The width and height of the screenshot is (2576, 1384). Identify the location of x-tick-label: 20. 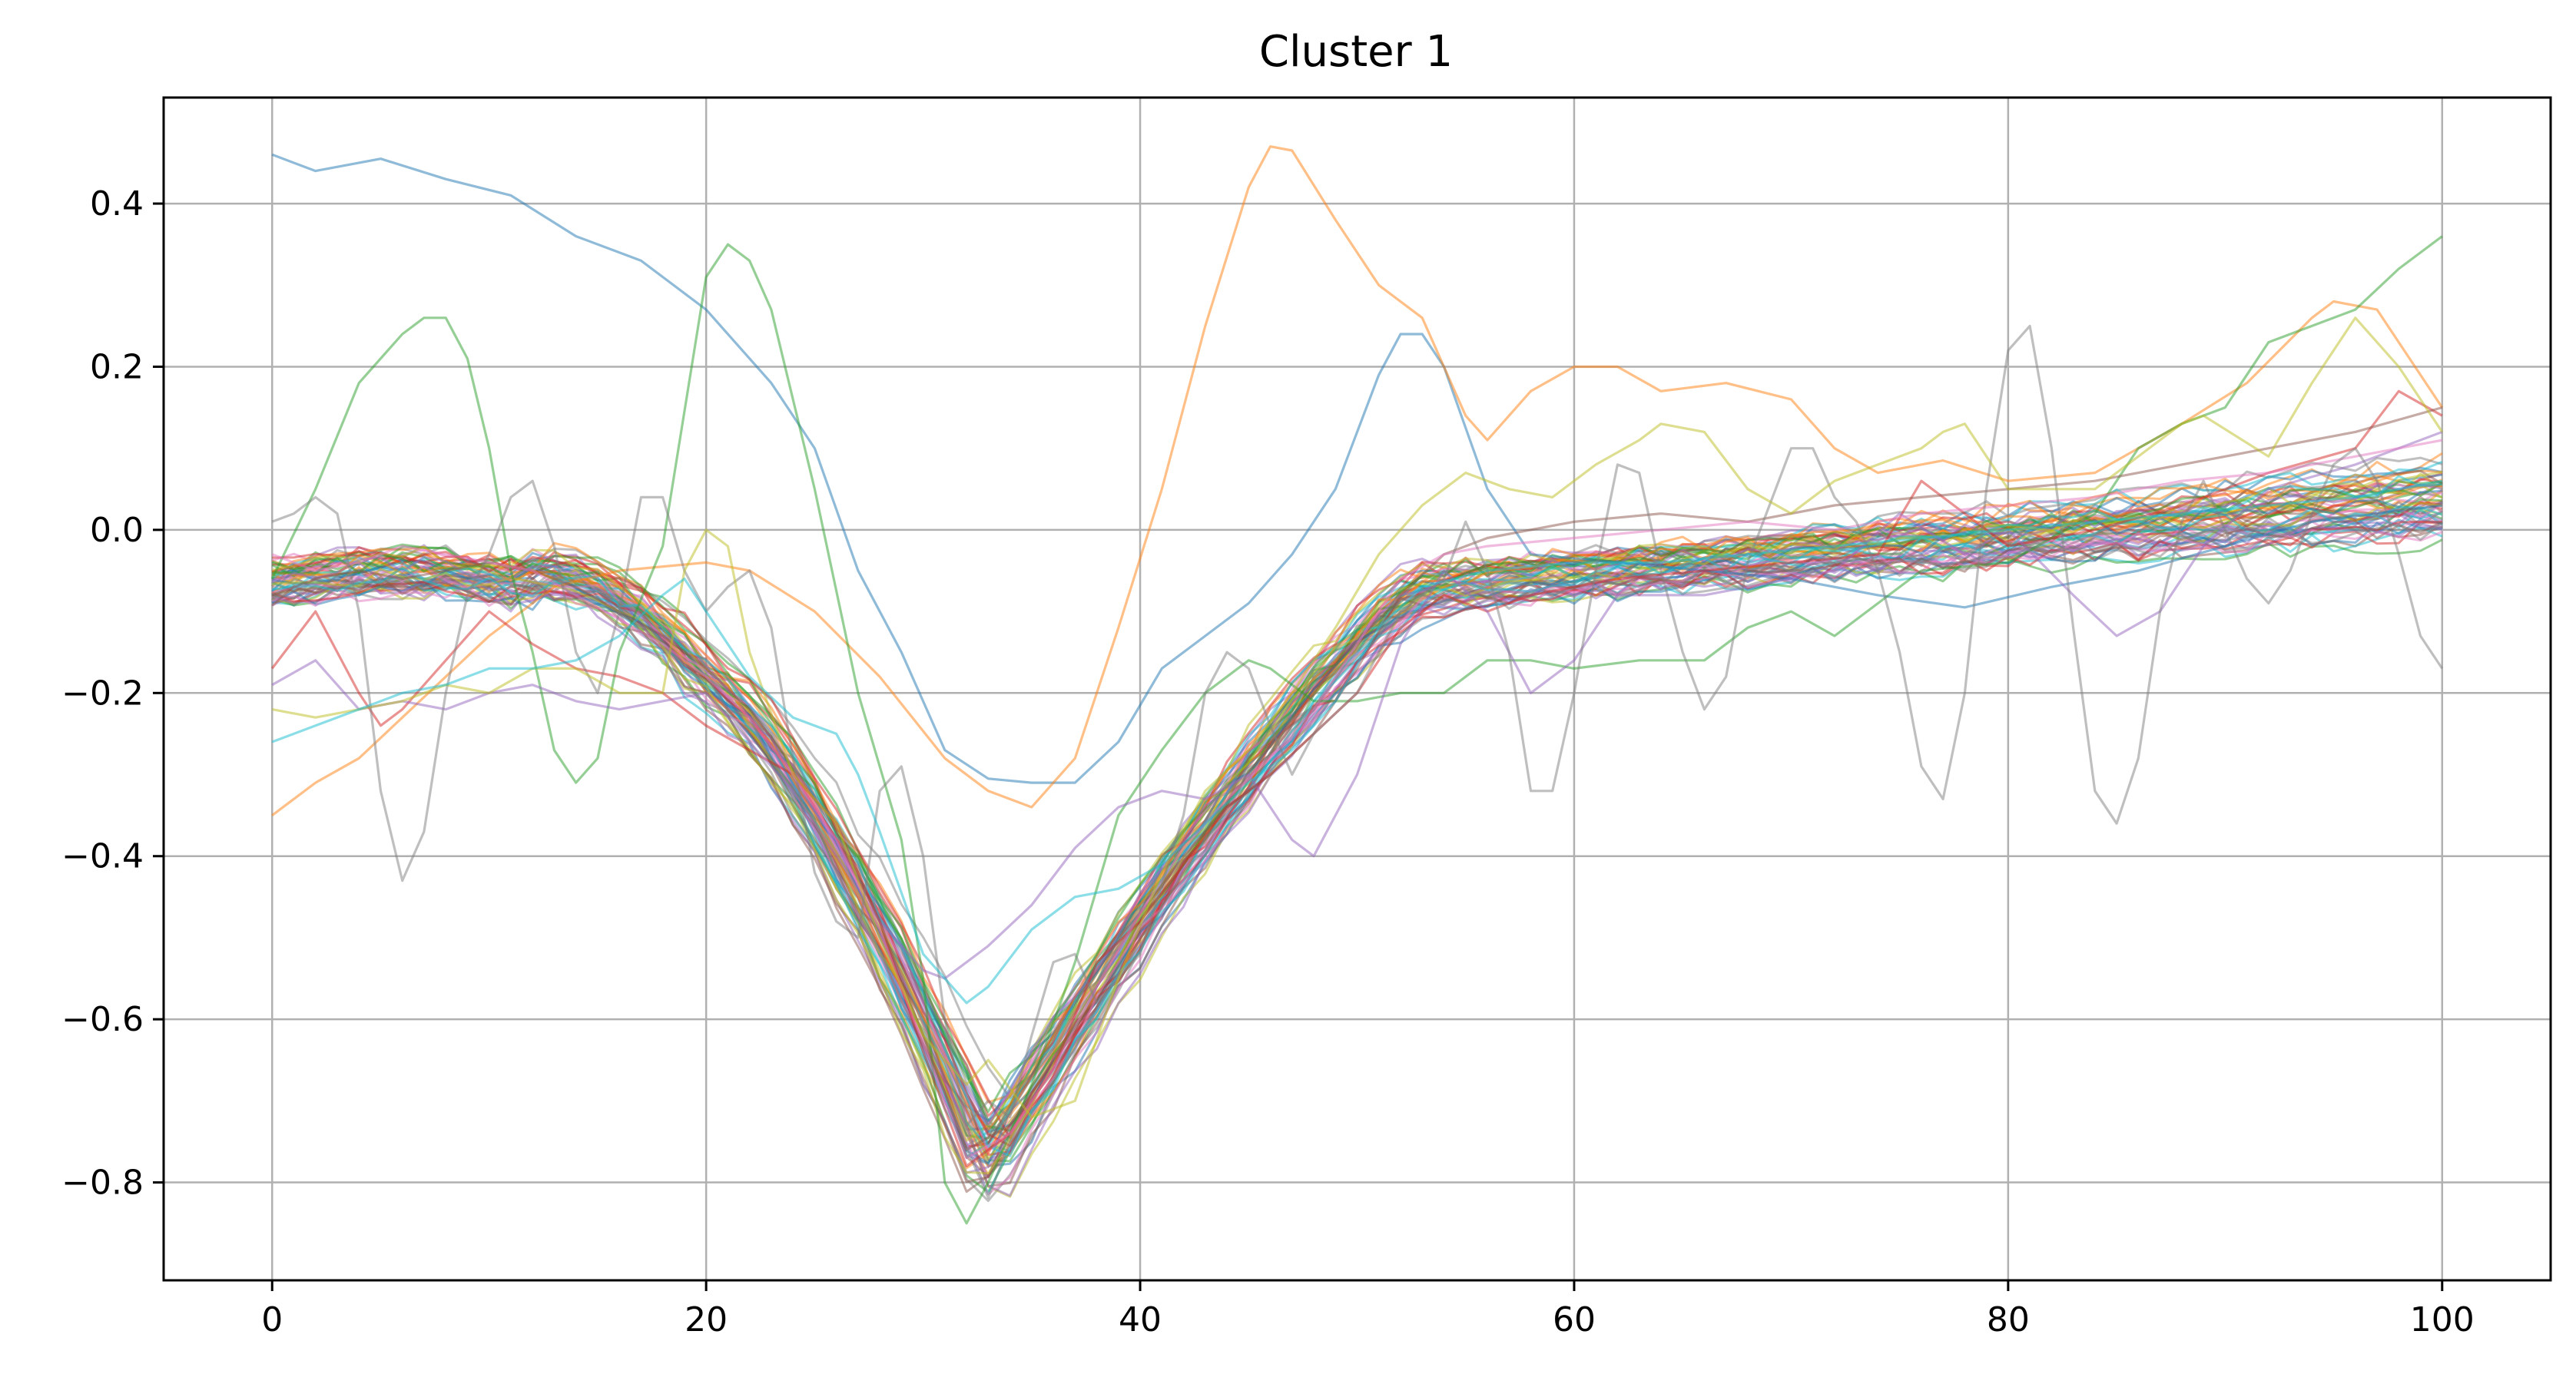
(706, 1319).